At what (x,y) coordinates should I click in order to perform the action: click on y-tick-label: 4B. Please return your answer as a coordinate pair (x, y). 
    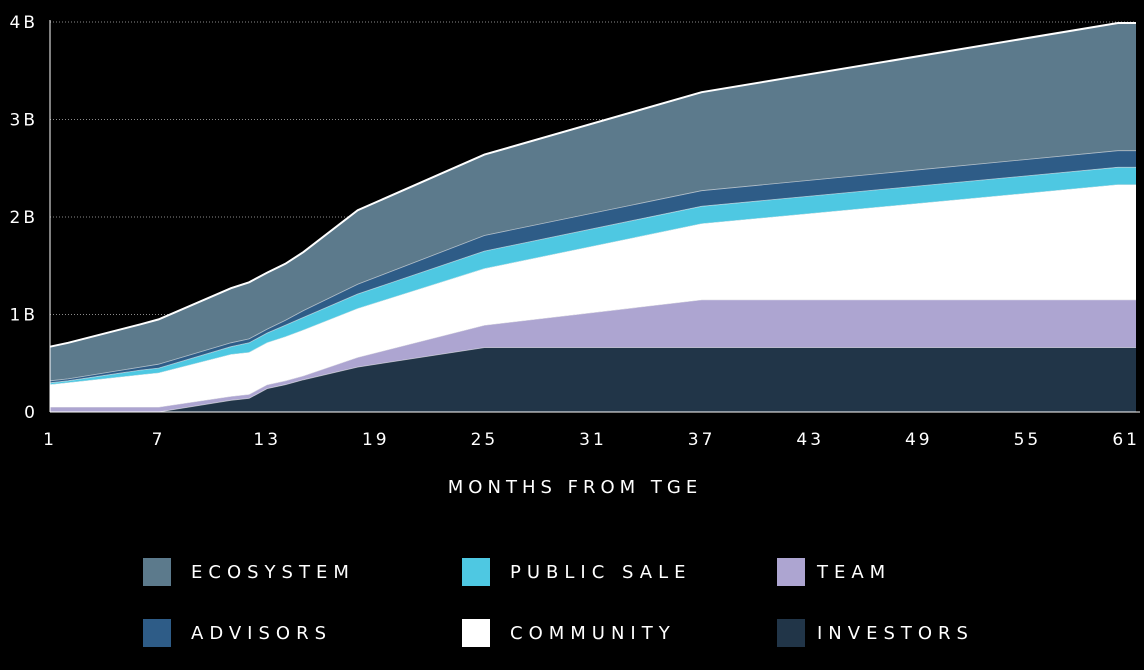
    Looking at the image, I should click on (24, 23).